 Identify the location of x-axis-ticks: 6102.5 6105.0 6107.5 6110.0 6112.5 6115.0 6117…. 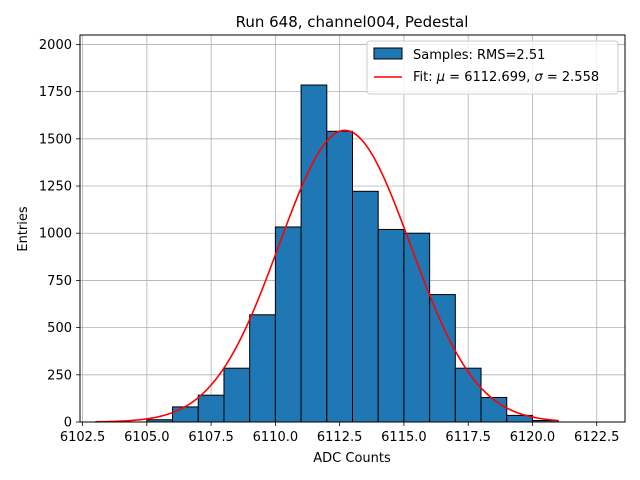
(340, 433).